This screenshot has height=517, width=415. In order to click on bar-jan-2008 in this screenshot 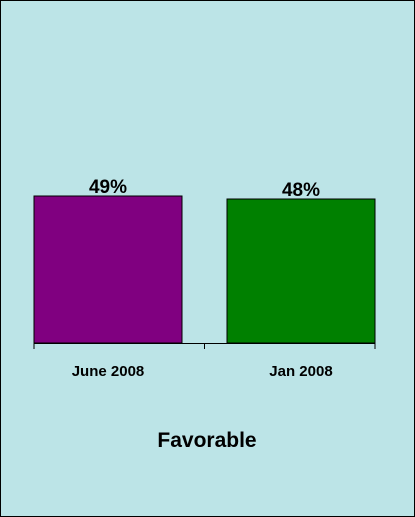, I will do `click(301, 271)`.